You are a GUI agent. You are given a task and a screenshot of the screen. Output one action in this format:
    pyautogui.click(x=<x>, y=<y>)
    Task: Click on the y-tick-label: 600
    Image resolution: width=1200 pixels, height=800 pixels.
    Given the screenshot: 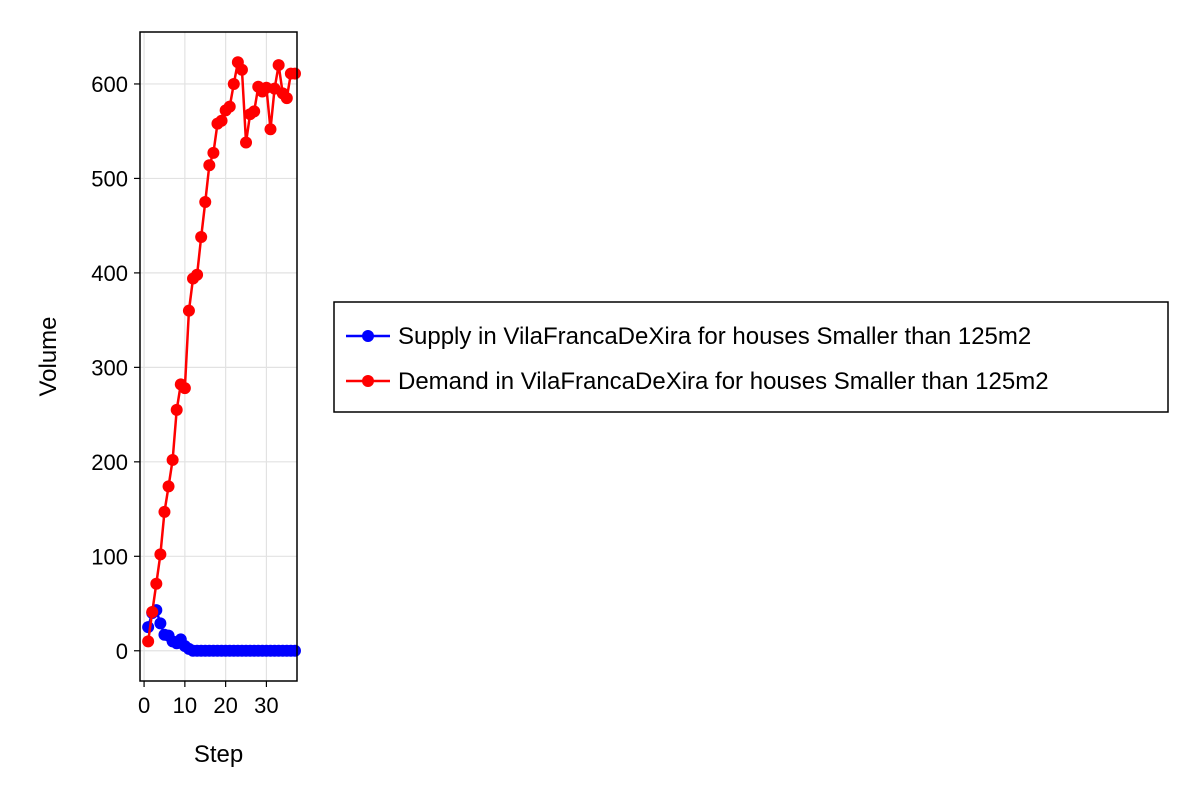 What is the action you would take?
    pyautogui.click(x=109, y=84)
    